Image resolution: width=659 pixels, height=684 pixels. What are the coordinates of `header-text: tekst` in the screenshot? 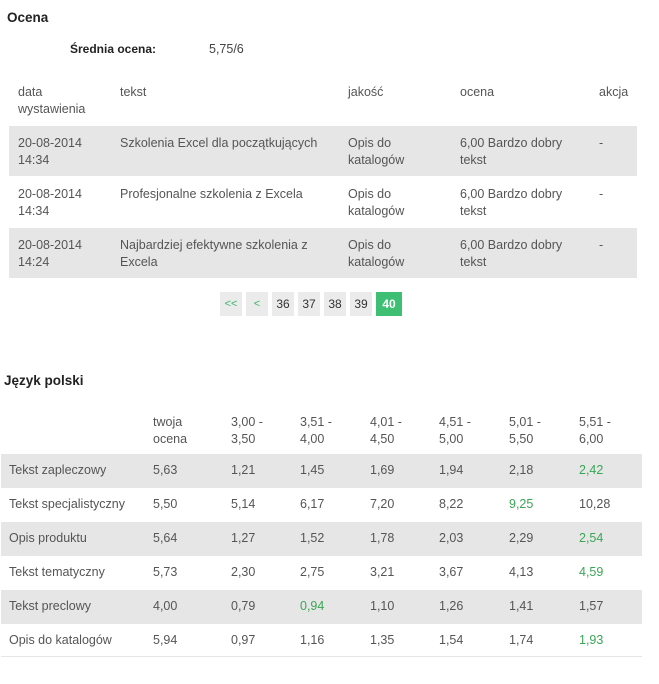 It's located at (133, 92).